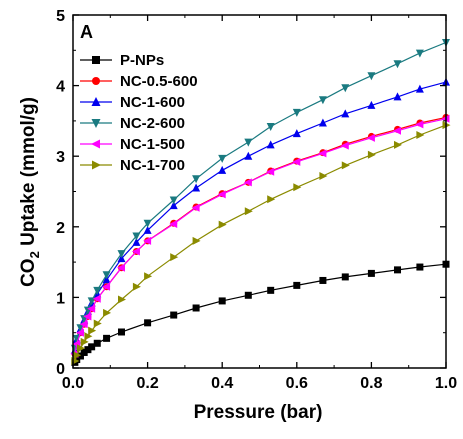 This screenshot has height=439, width=463. What do you see at coordinates (297, 383) in the screenshot?
I see `x-tick-label: 0.6` at bounding box center [297, 383].